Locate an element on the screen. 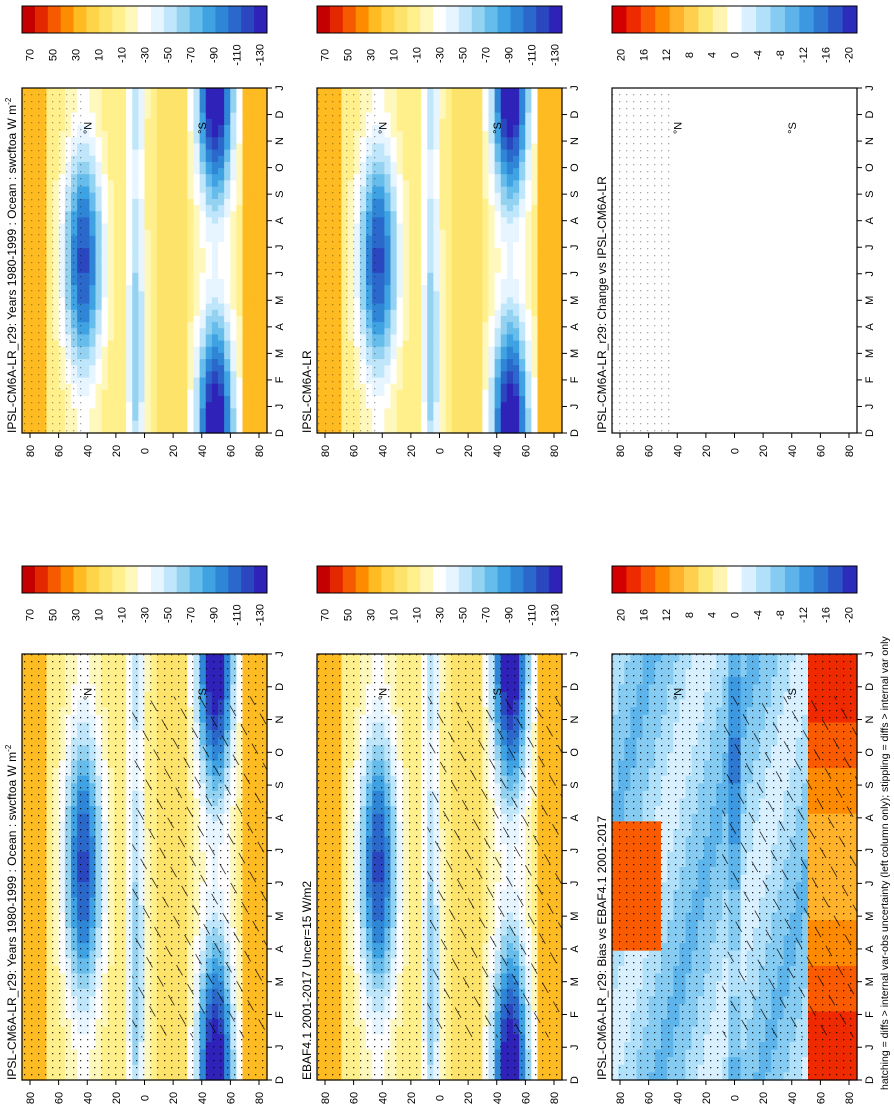 The height and width of the screenshot is (1105, 894). colorbar-tick-label: -130 is located at coordinates (260, 55).